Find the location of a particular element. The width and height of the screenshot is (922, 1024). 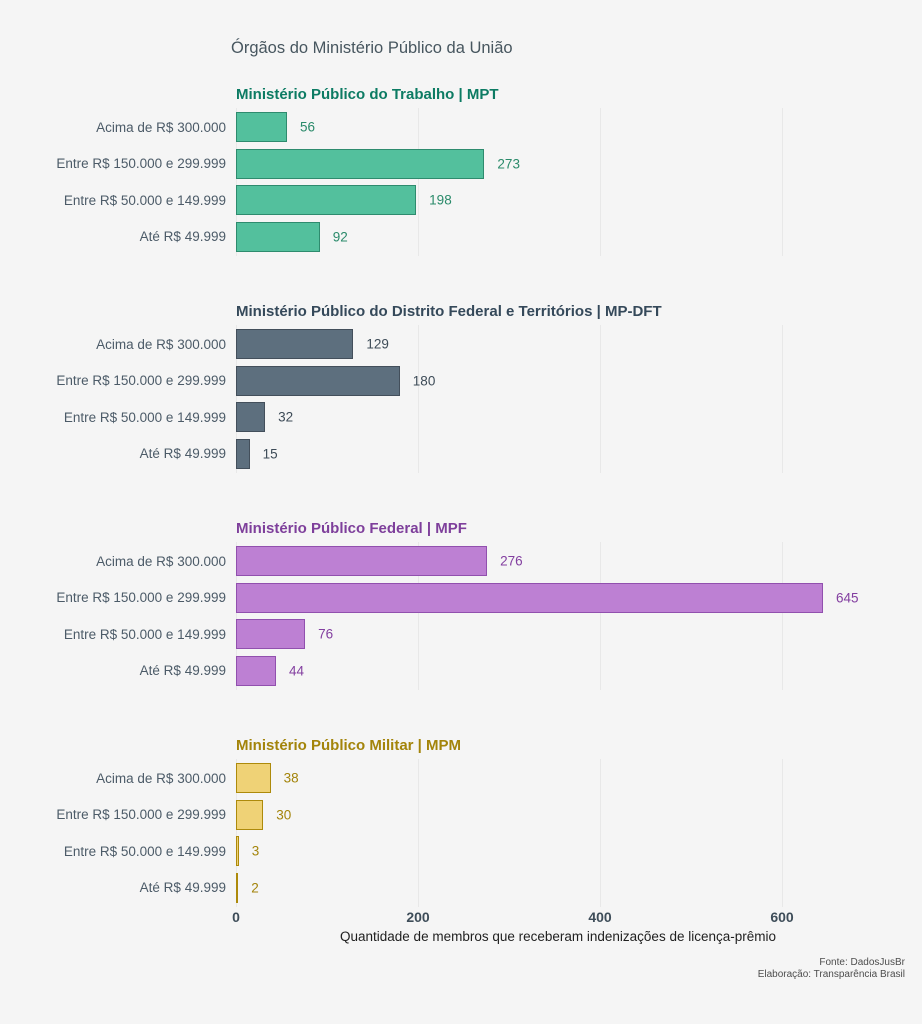

bar-value-label: 276 is located at coordinates (511, 561).